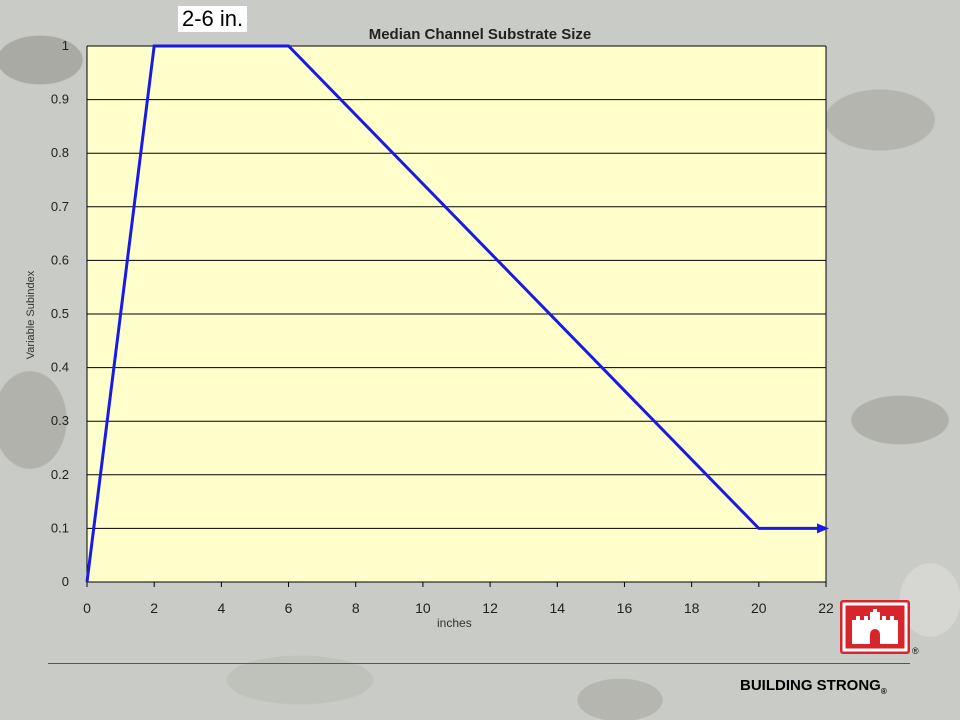 The width and height of the screenshot is (960, 720). I want to click on x-axis-label: inches, so click(454, 623).